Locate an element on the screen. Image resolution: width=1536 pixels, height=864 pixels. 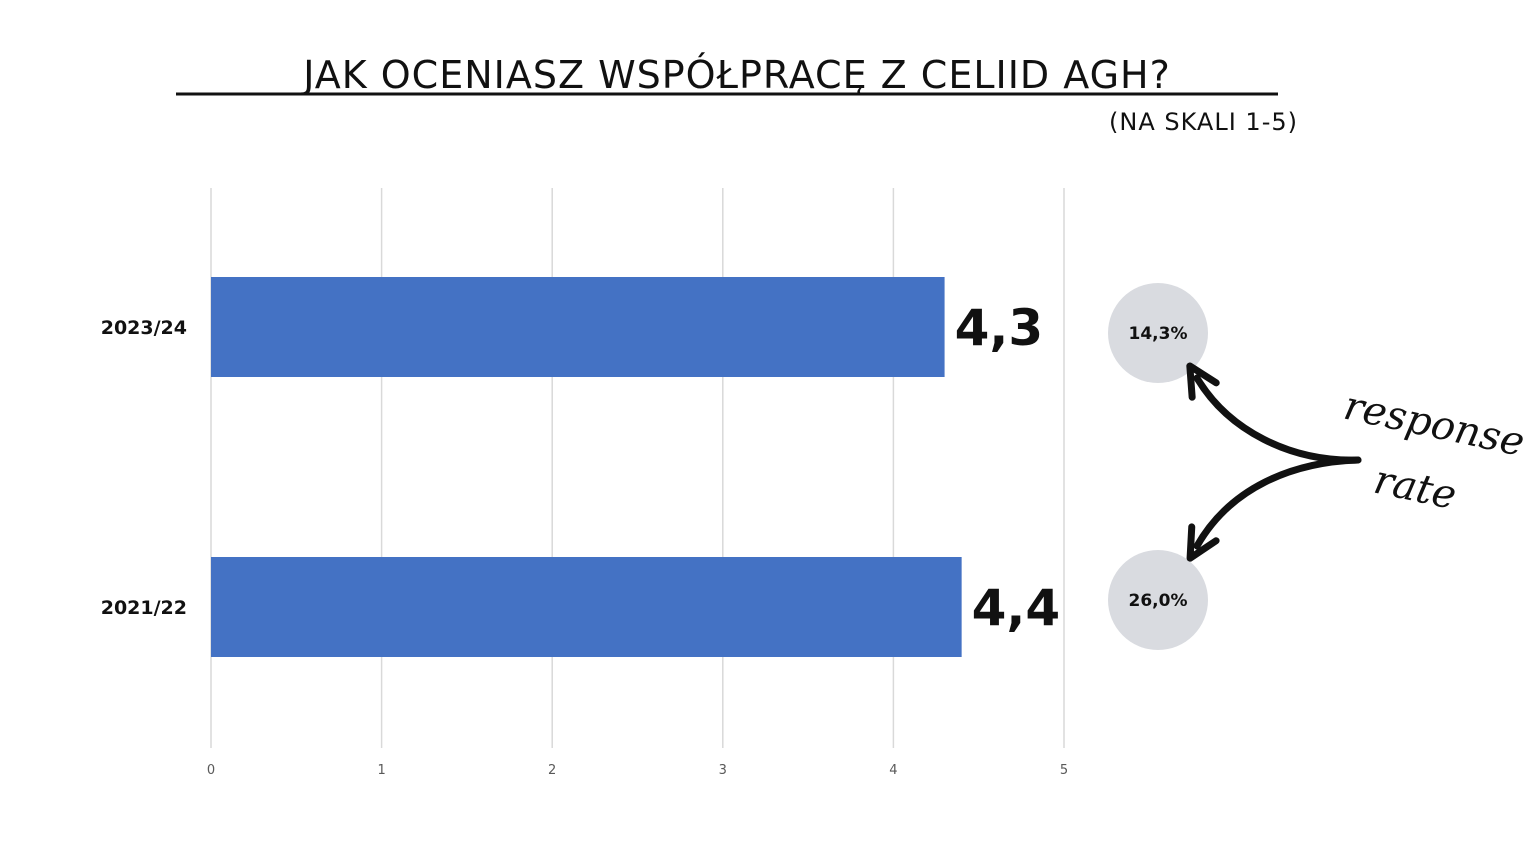
x-tick-label: 5 is located at coordinates (1064, 770).